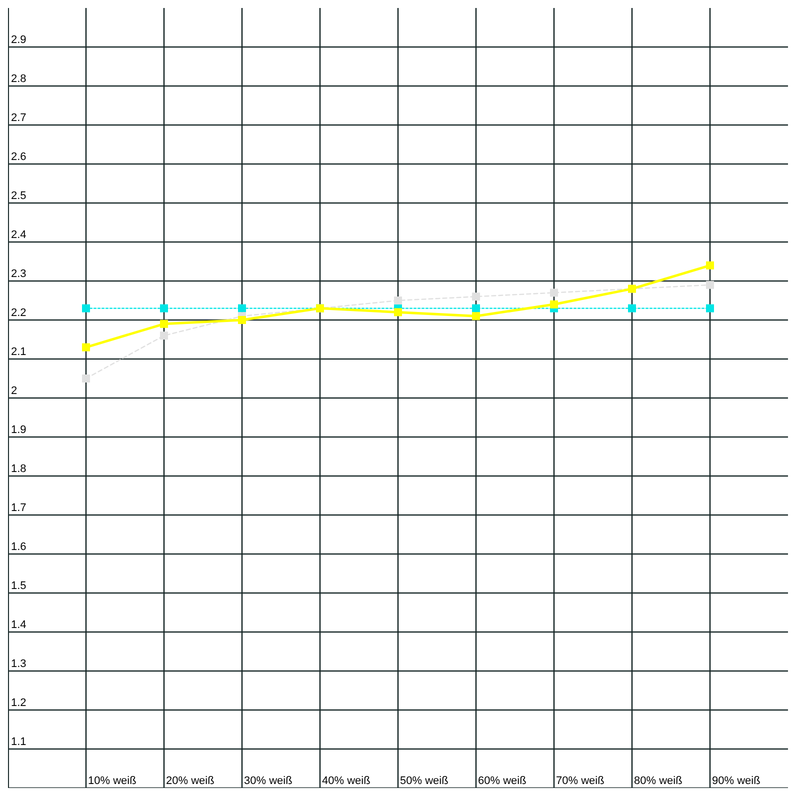 The width and height of the screenshot is (800, 800). What do you see at coordinates (112, 781) in the screenshot?
I see `x-tick-label: 10% weiß` at bounding box center [112, 781].